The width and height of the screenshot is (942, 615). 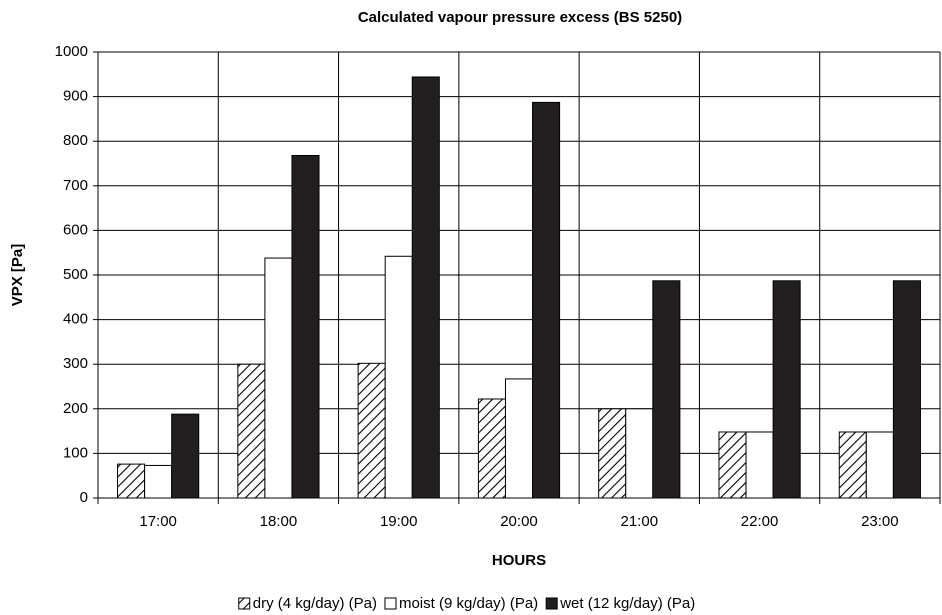 What do you see at coordinates (75, 452) in the screenshot?
I see `y-tick-label: 100` at bounding box center [75, 452].